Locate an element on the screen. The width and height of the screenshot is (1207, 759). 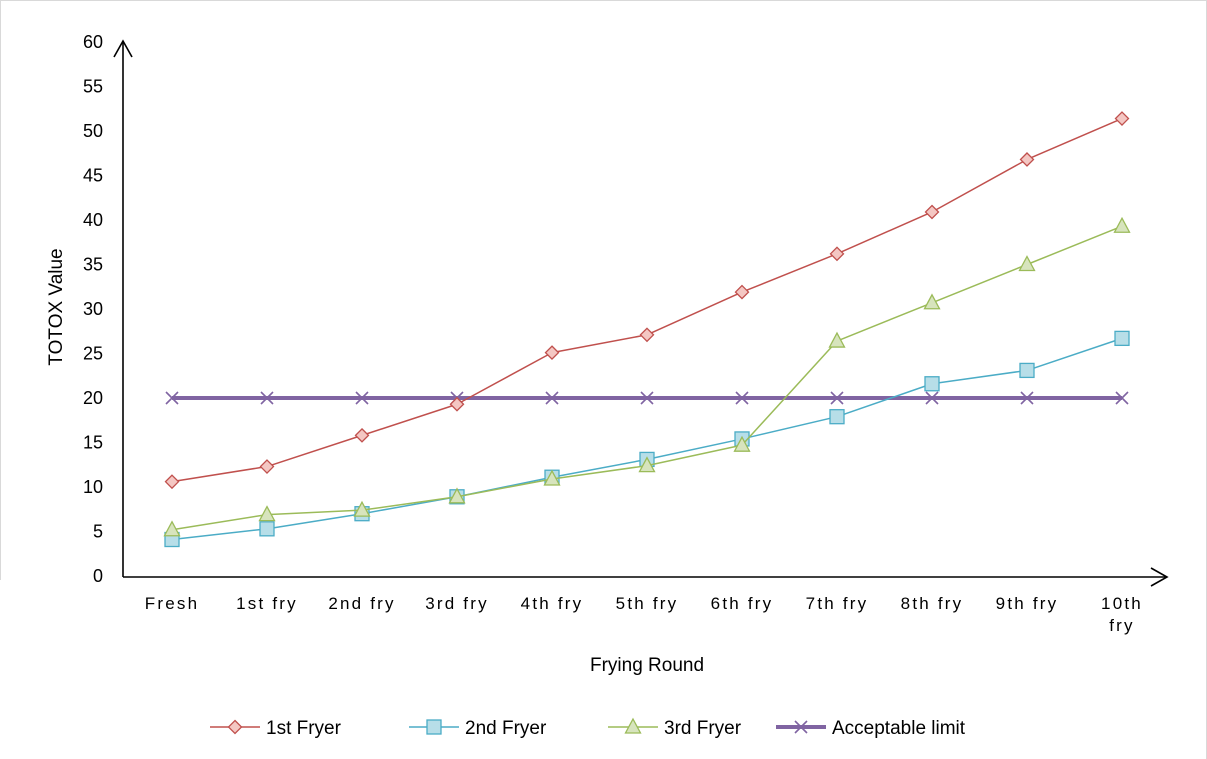
x-tick-label: 4th fry is located at coordinates (552, 603).